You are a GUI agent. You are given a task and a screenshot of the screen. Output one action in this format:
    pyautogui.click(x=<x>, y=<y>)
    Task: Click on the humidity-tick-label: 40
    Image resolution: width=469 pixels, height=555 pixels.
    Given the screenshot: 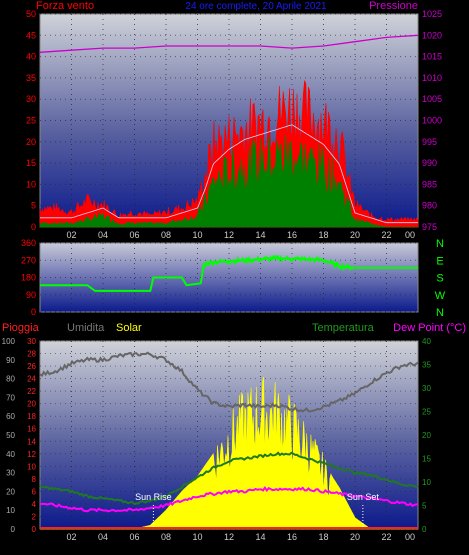 What is the action you would take?
    pyautogui.click(x=10, y=454)
    